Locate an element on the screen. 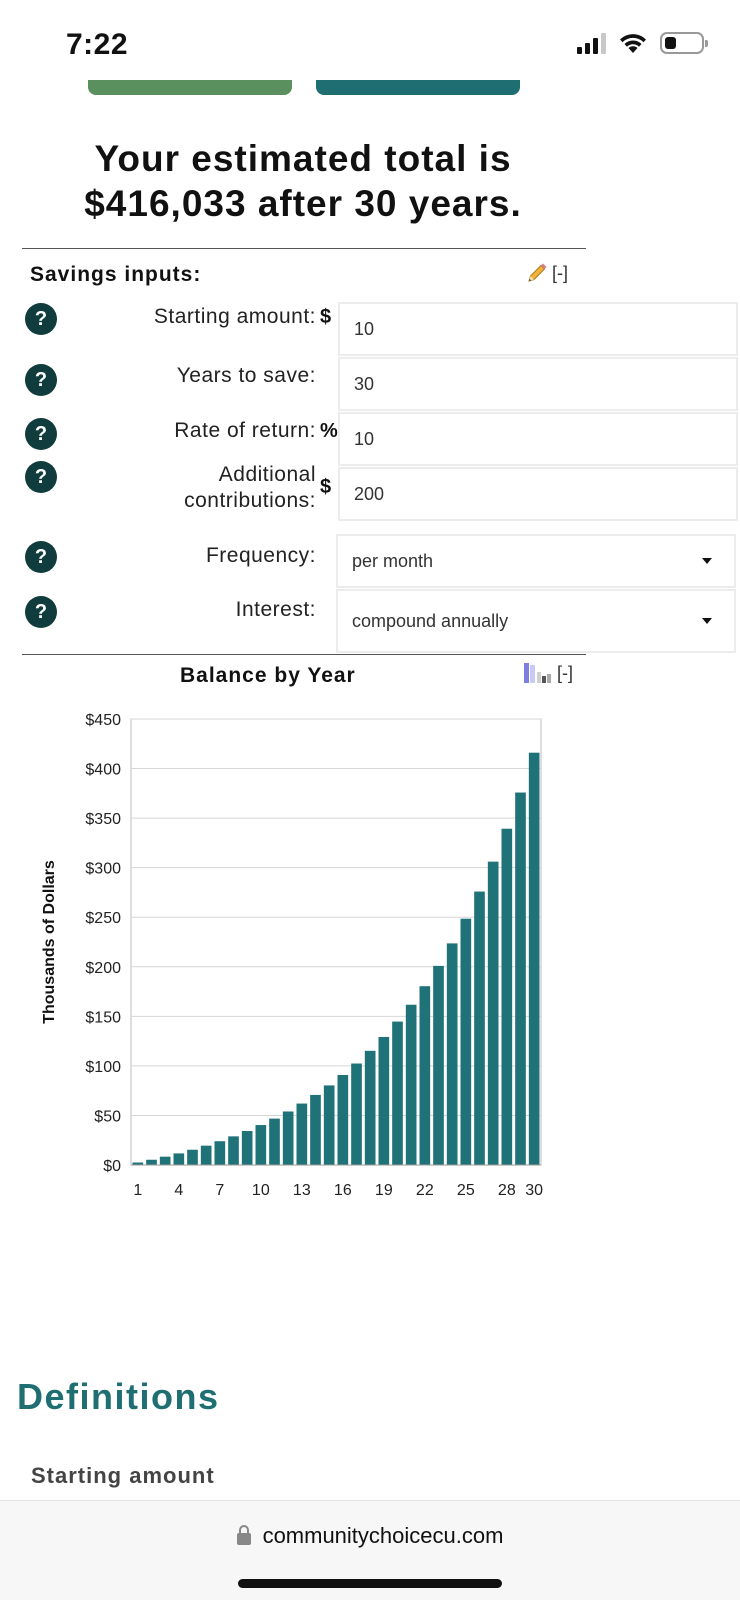 Image resolution: width=740 pixels, height=1600 pixels. help-frequency-icon: ? is located at coordinates (41, 557).